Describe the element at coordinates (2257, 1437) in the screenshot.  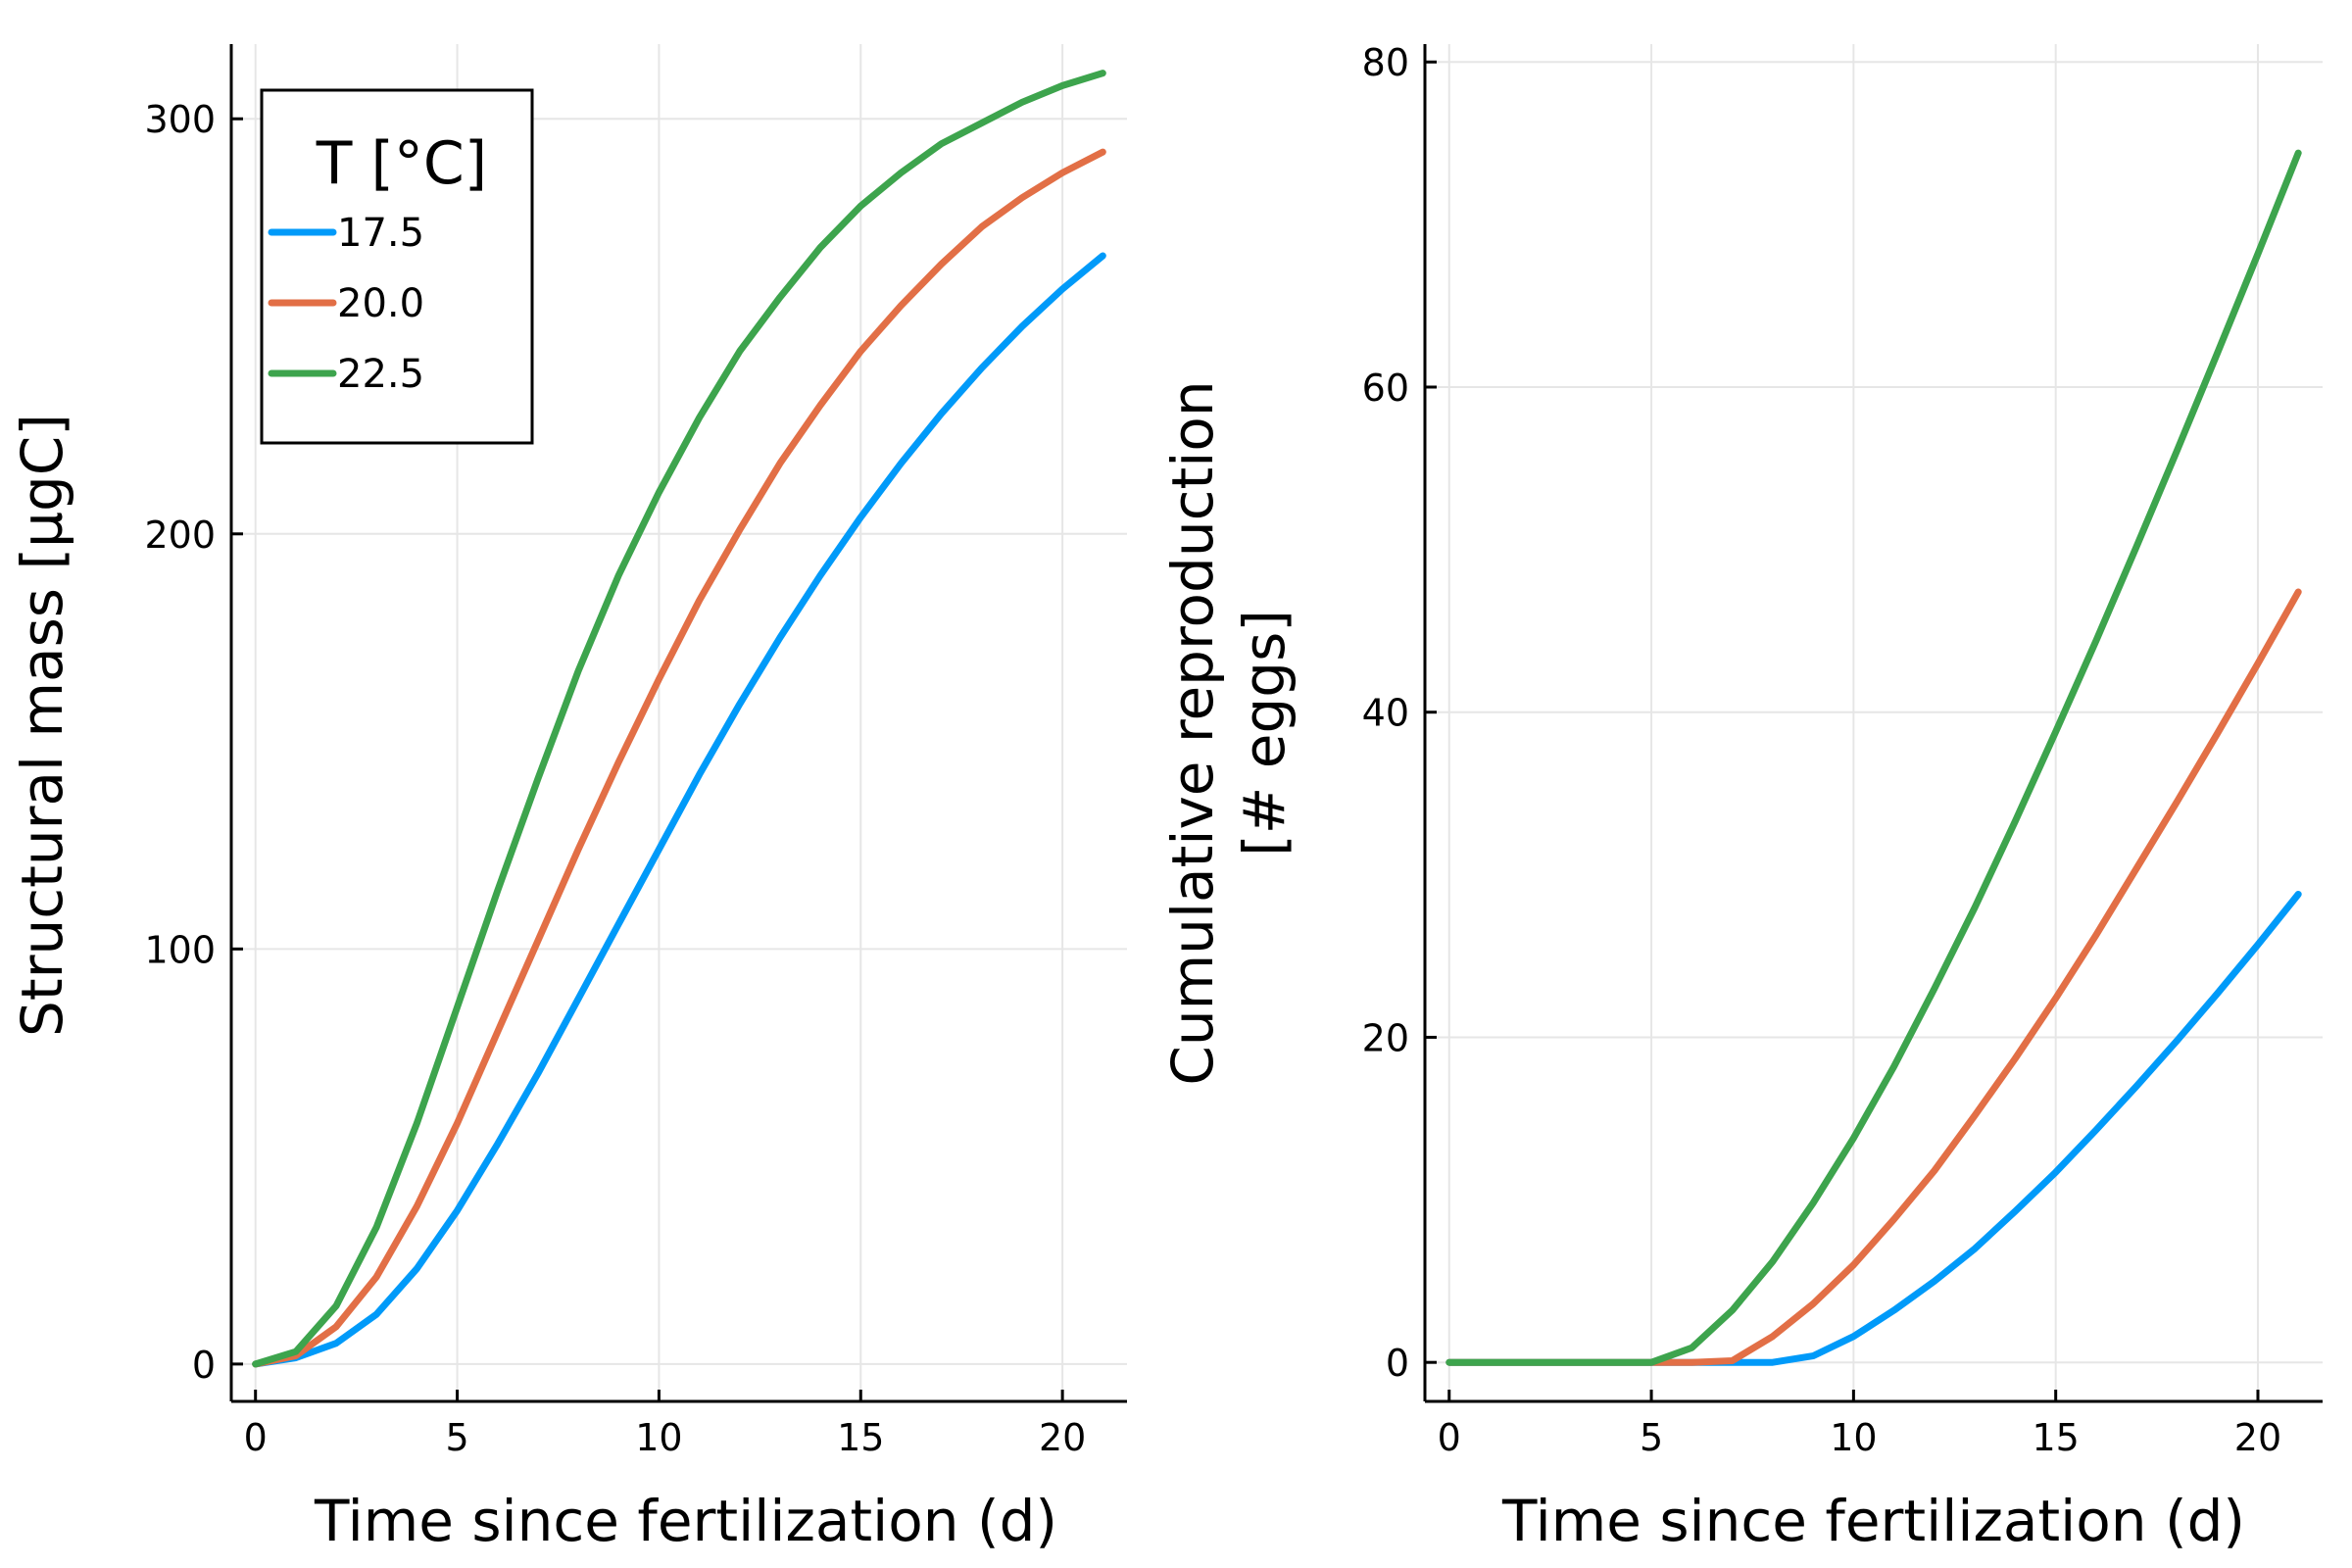
I see `cumulative-reproduction-x-tick-label: 20` at that location.